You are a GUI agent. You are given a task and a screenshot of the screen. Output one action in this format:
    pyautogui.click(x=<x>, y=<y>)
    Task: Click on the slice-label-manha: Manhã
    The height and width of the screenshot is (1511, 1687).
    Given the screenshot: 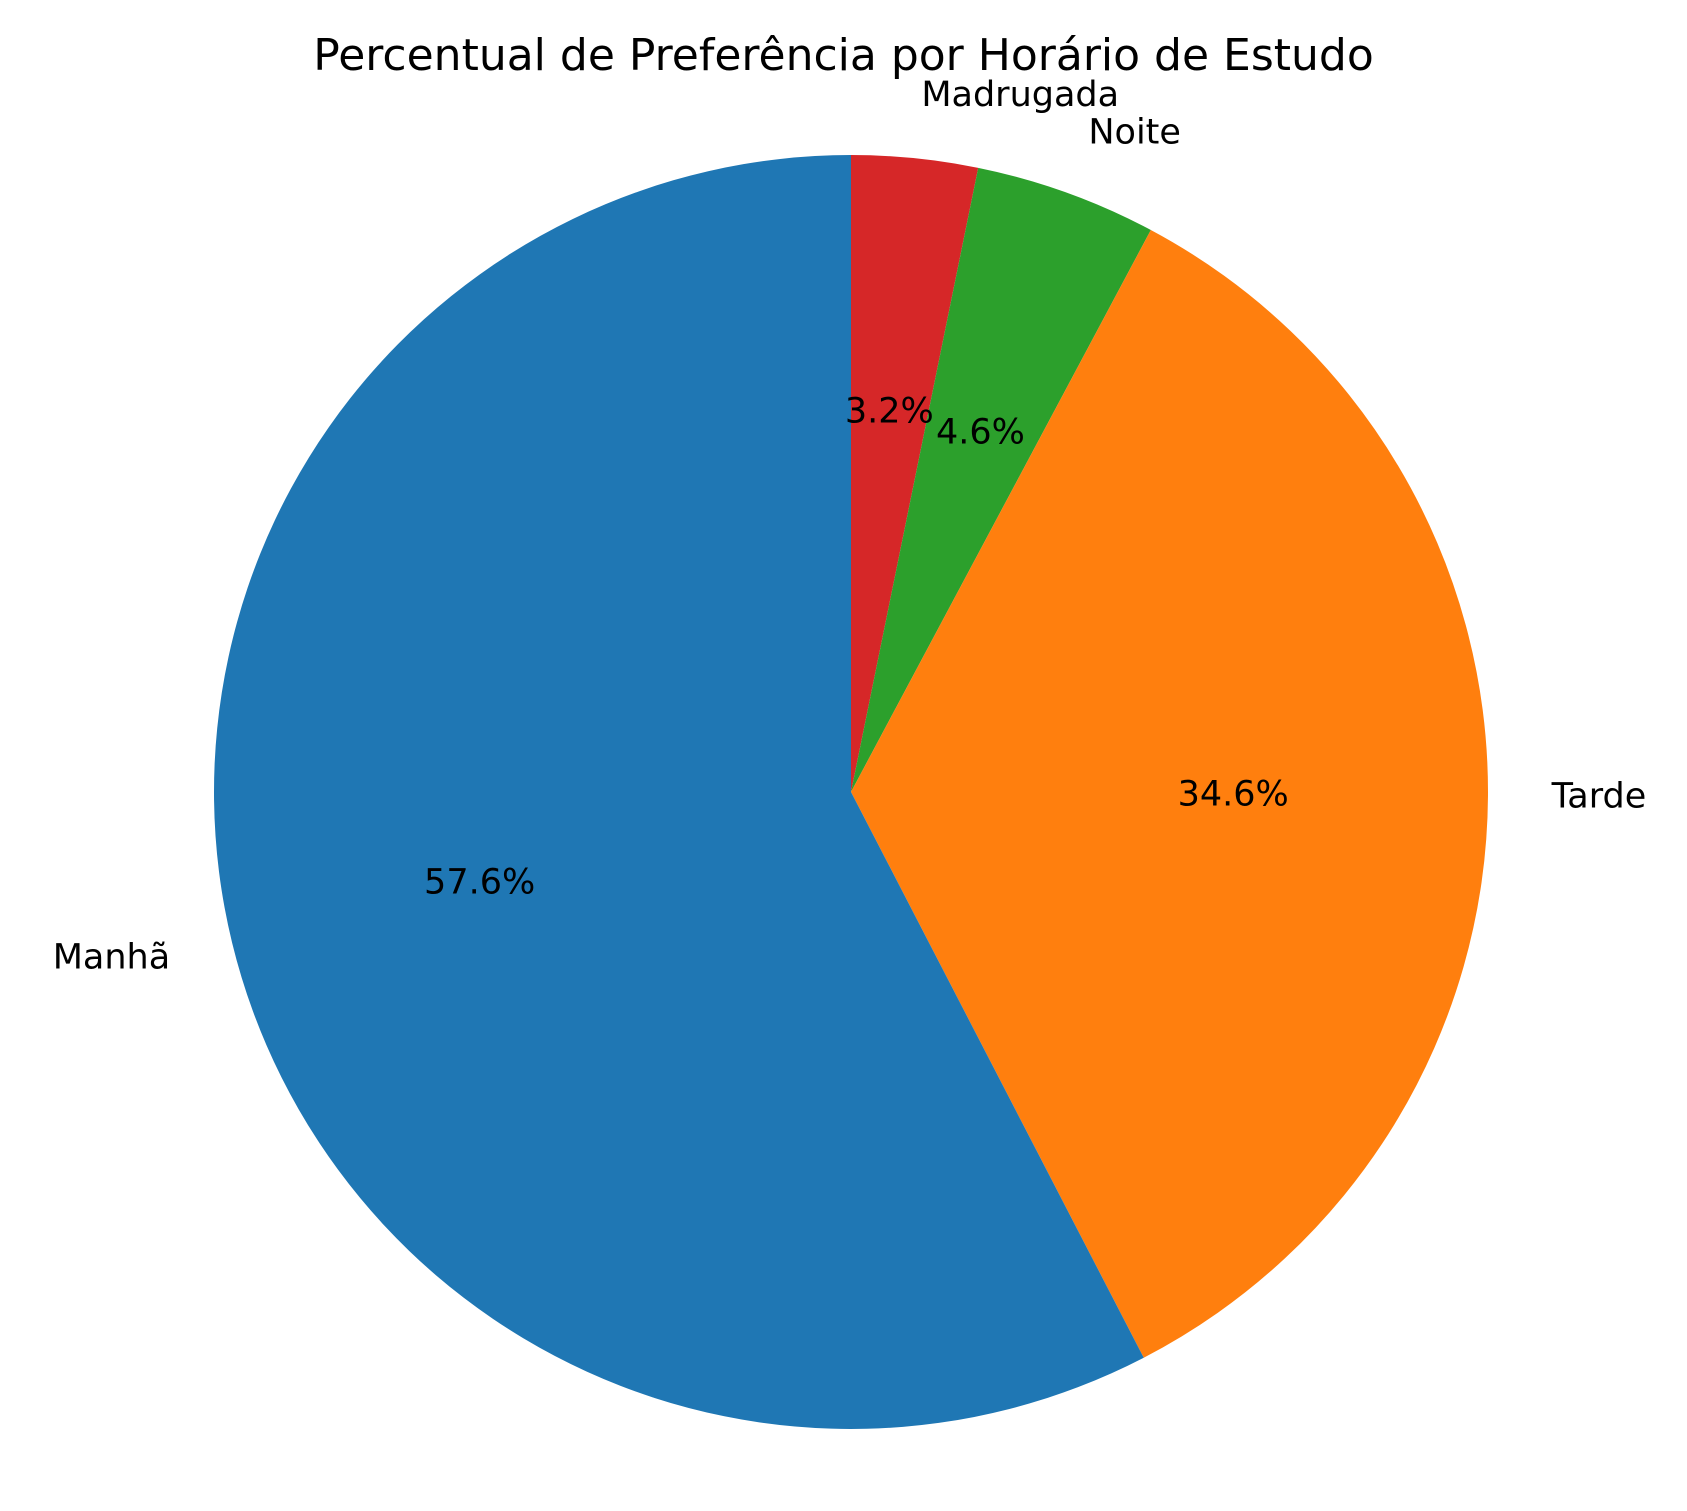 What is the action you would take?
    pyautogui.click(x=111, y=958)
    